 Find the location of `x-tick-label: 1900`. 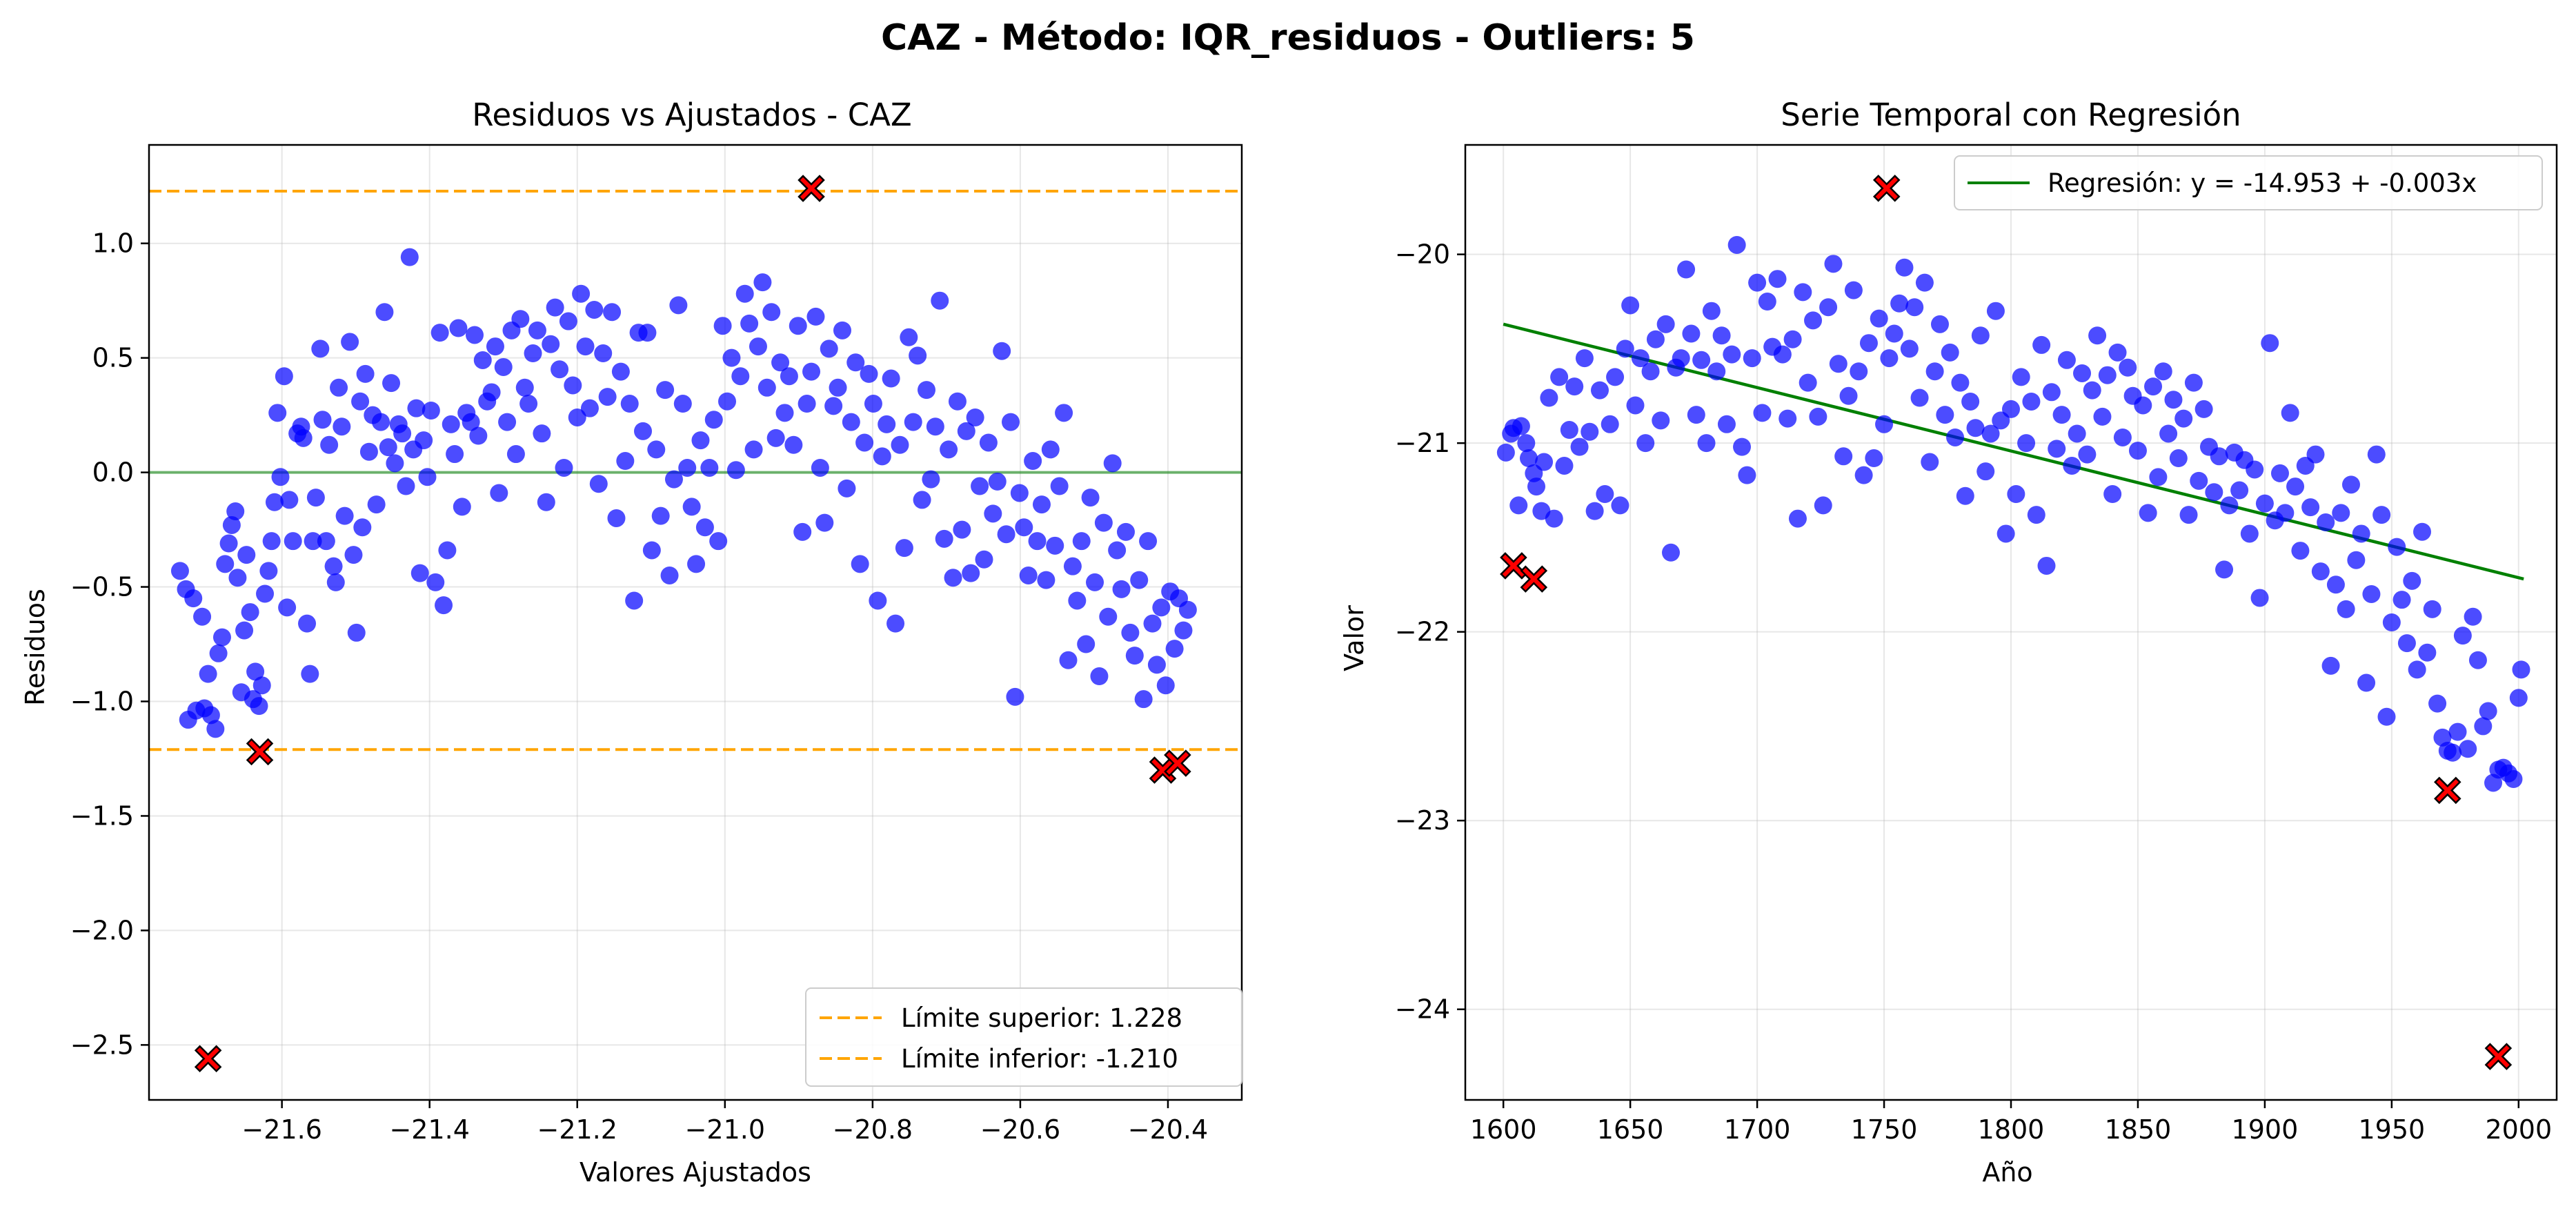

x-tick-label: 1900 is located at coordinates (2265, 1129).